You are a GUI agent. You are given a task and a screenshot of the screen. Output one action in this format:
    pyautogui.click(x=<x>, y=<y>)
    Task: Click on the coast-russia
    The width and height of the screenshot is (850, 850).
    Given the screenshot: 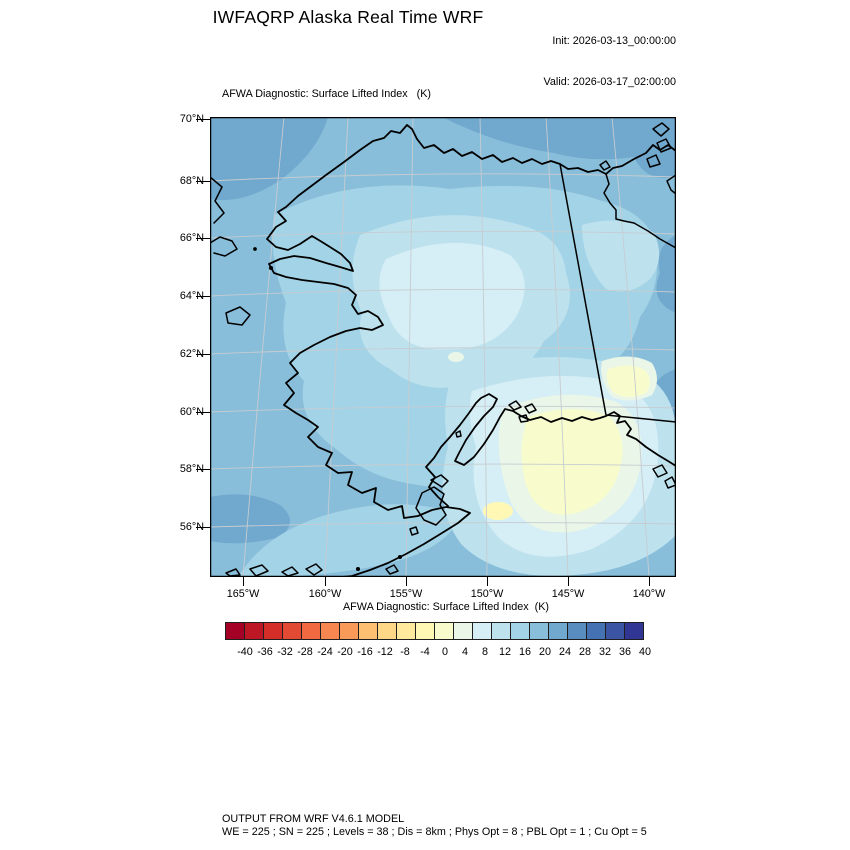 What is the action you would take?
    pyautogui.click(x=217, y=200)
    